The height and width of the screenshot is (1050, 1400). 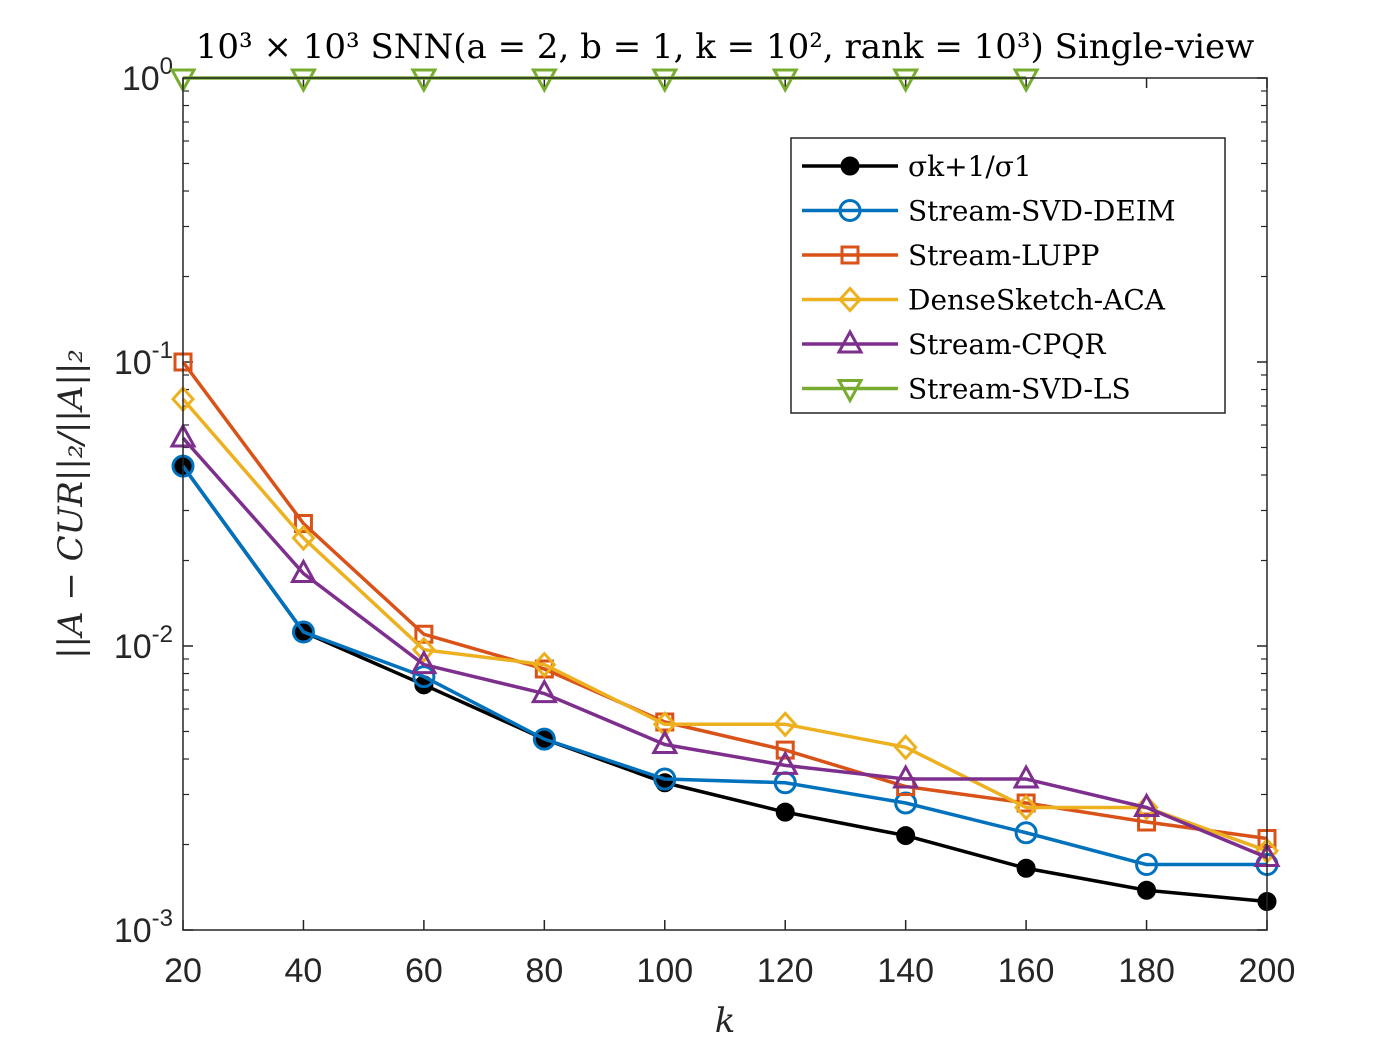 I want to click on legend-item: Stream-SVD-LS, so click(x=966, y=389).